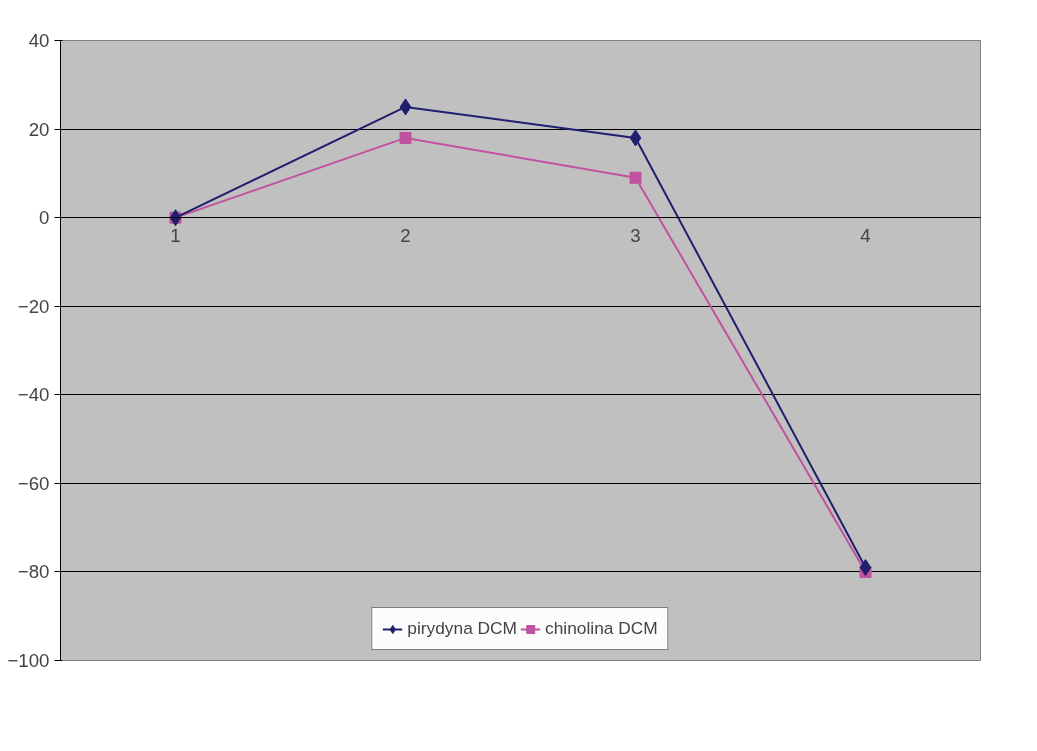 This screenshot has height=751, width=1037. I want to click on y-tick-label: 0, so click(44, 218).